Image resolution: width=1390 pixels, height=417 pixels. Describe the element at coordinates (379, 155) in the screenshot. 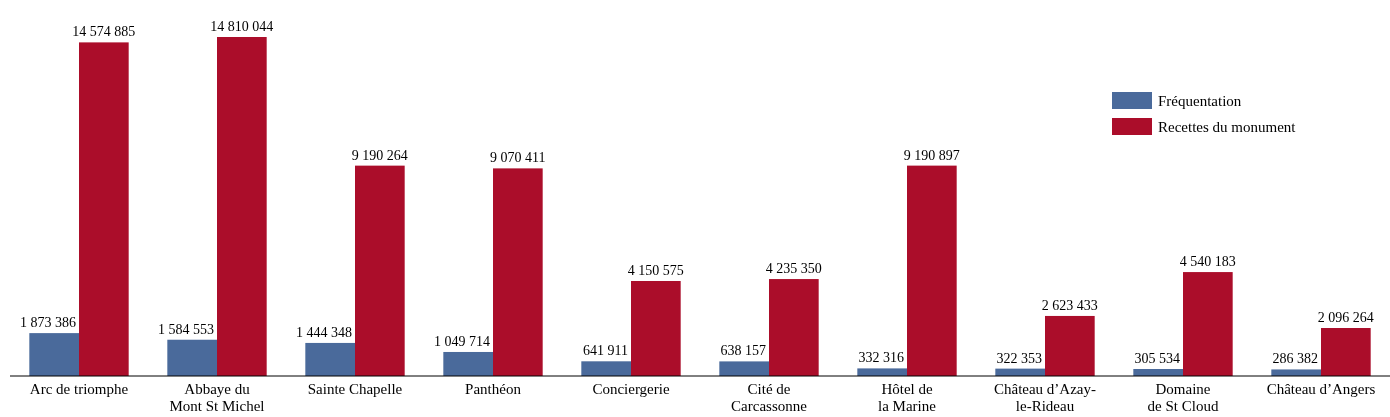

I see `data-label: 9 190 264` at that location.